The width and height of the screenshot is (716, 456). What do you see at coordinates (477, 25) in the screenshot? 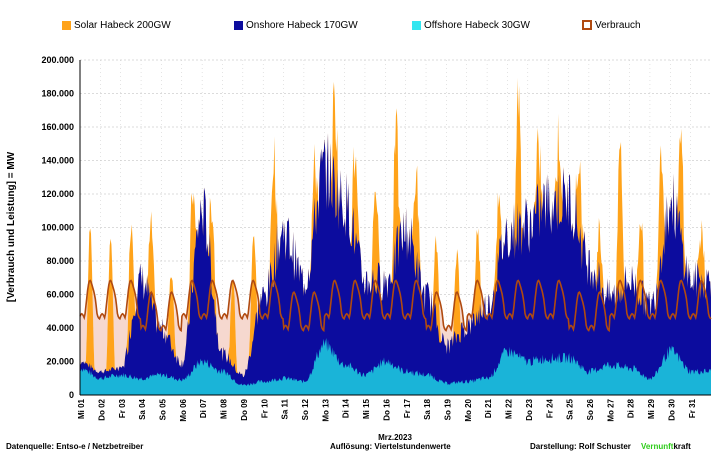
I see `legend-offshore-label: Offshore Habeck 30GW` at bounding box center [477, 25].